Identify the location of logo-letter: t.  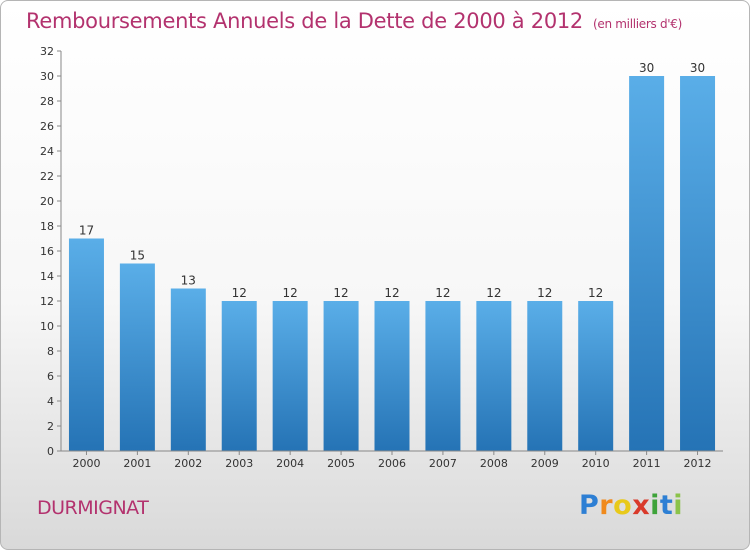
(666, 505).